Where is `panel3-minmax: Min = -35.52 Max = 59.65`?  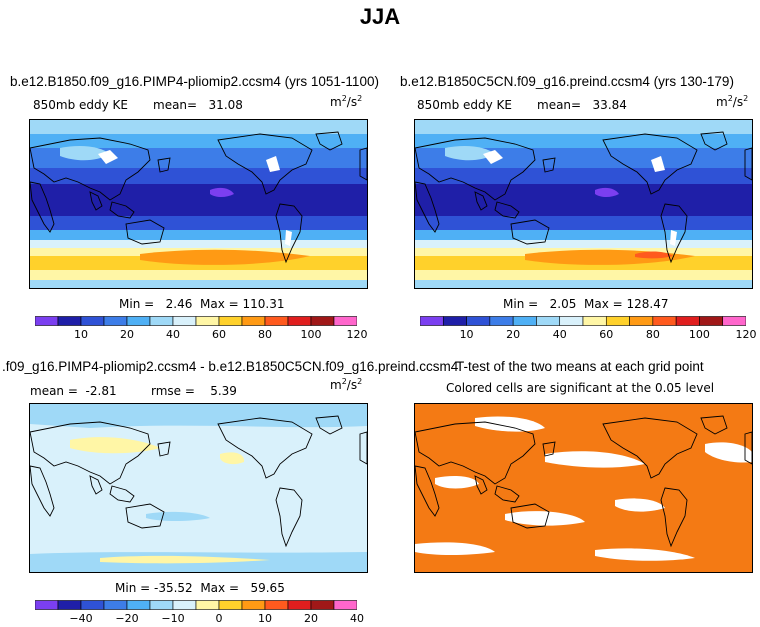
panel3-minmax: Min = -35.52 Max = 59.65 is located at coordinates (200, 588).